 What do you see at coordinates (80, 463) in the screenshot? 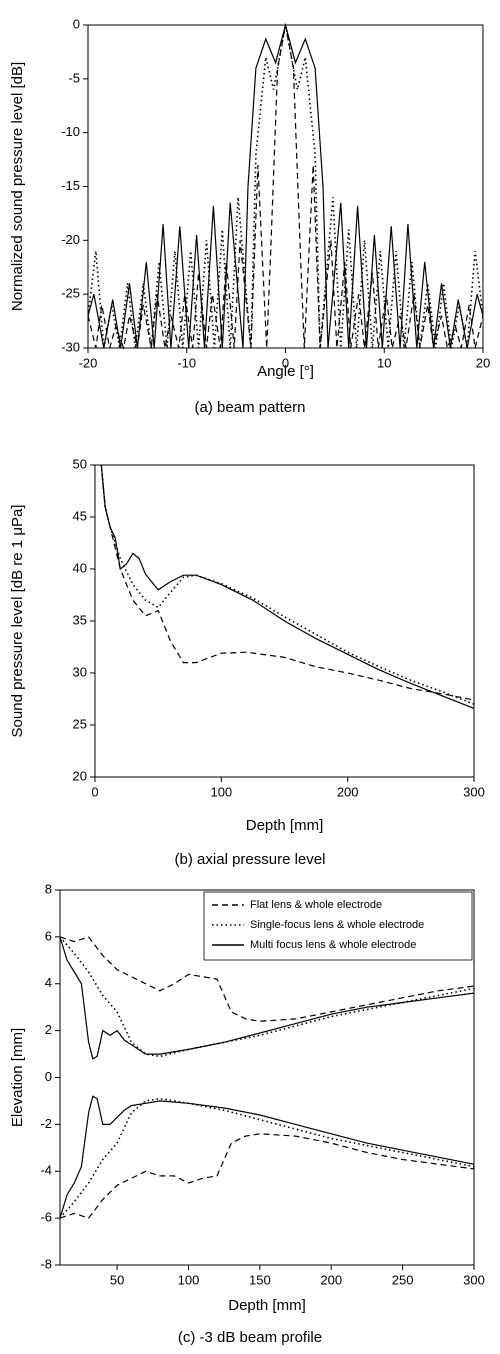
I see `y-tick-label: 50` at bounding box center [80, 463].